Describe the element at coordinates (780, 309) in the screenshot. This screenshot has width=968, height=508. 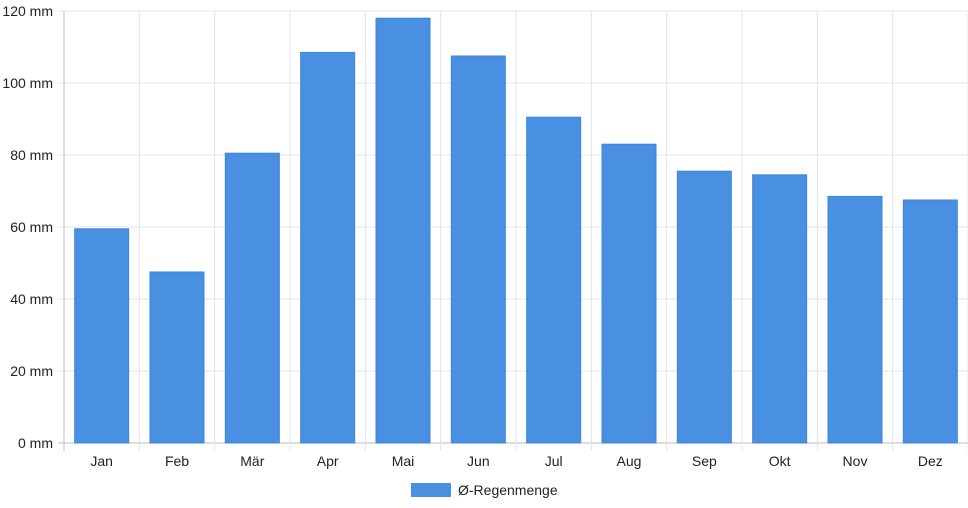
I see `bar-okt` at that location.